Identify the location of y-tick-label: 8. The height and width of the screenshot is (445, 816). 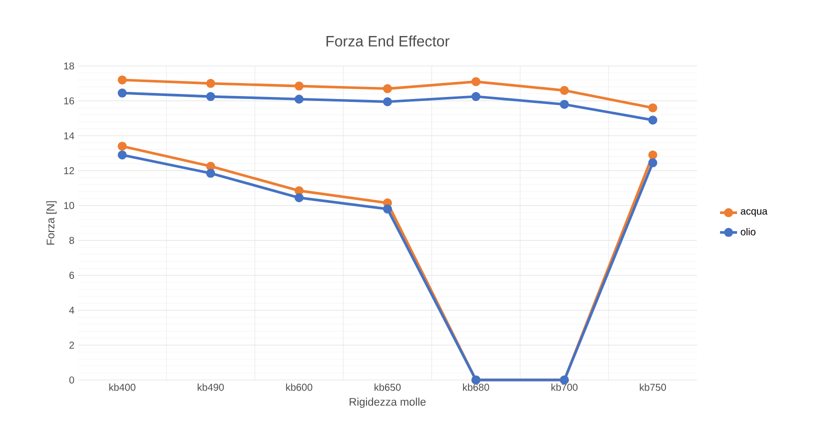
(71, 240).